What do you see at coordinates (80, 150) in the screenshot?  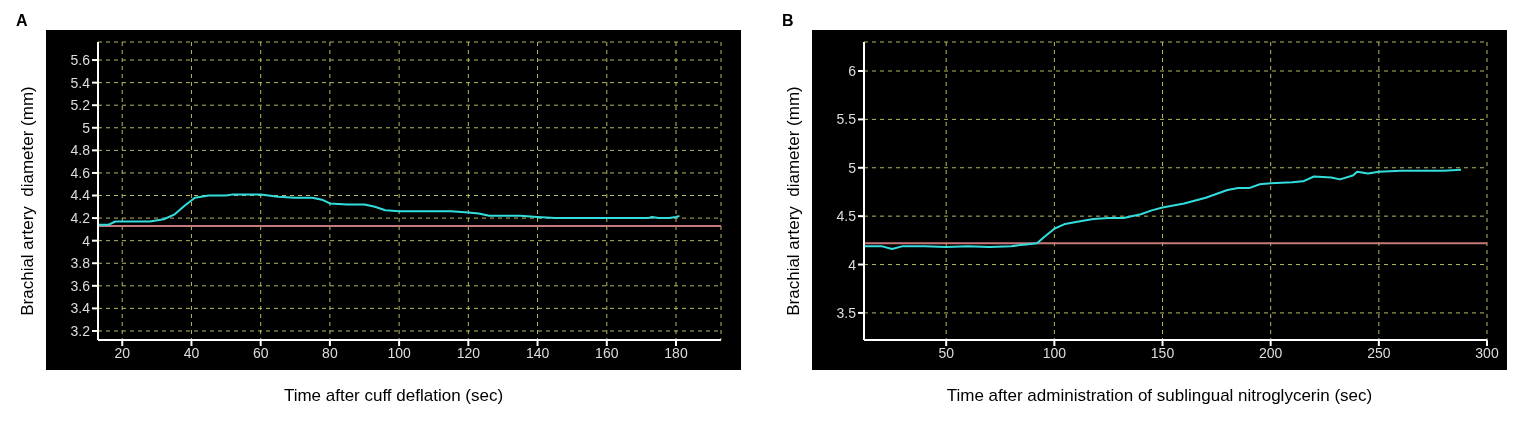 I see `y-tick-label: 4.8` at bounding box center [80, 150].